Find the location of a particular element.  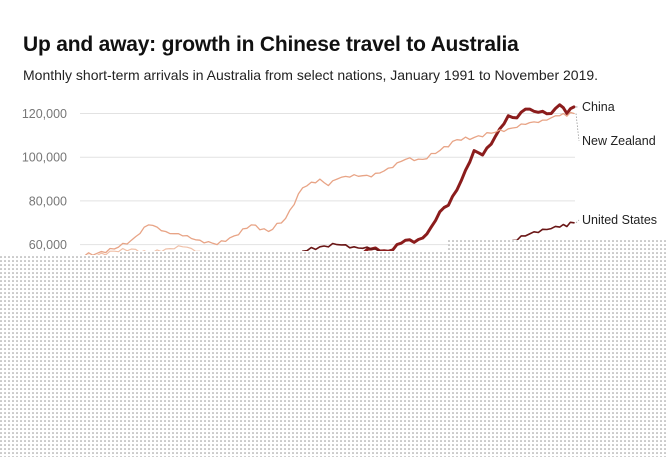

y-tick-label: 100,000 is located at coordinates (44, 158).